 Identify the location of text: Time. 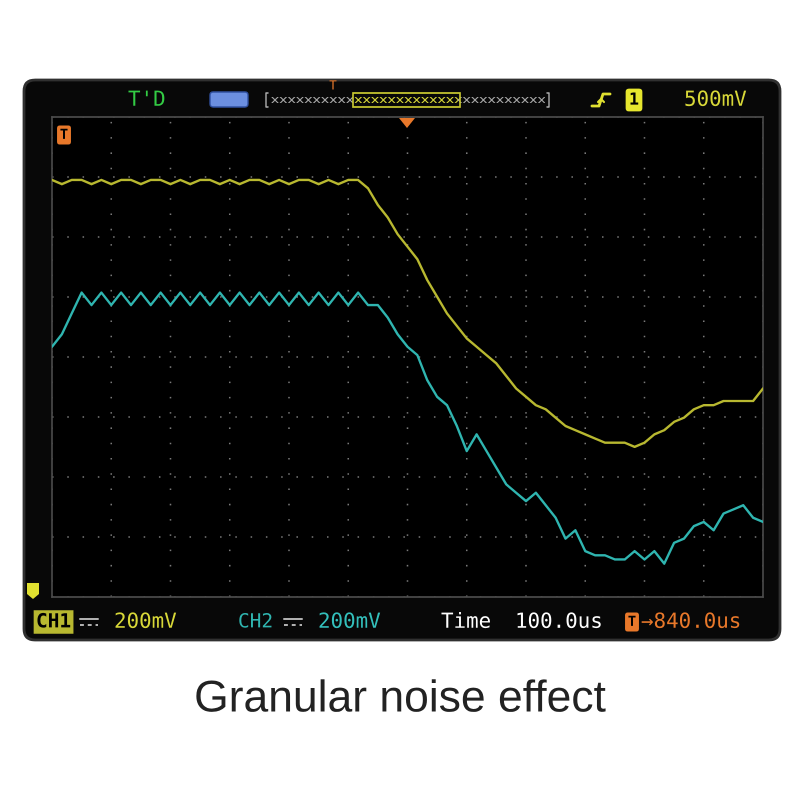
(465, 620).